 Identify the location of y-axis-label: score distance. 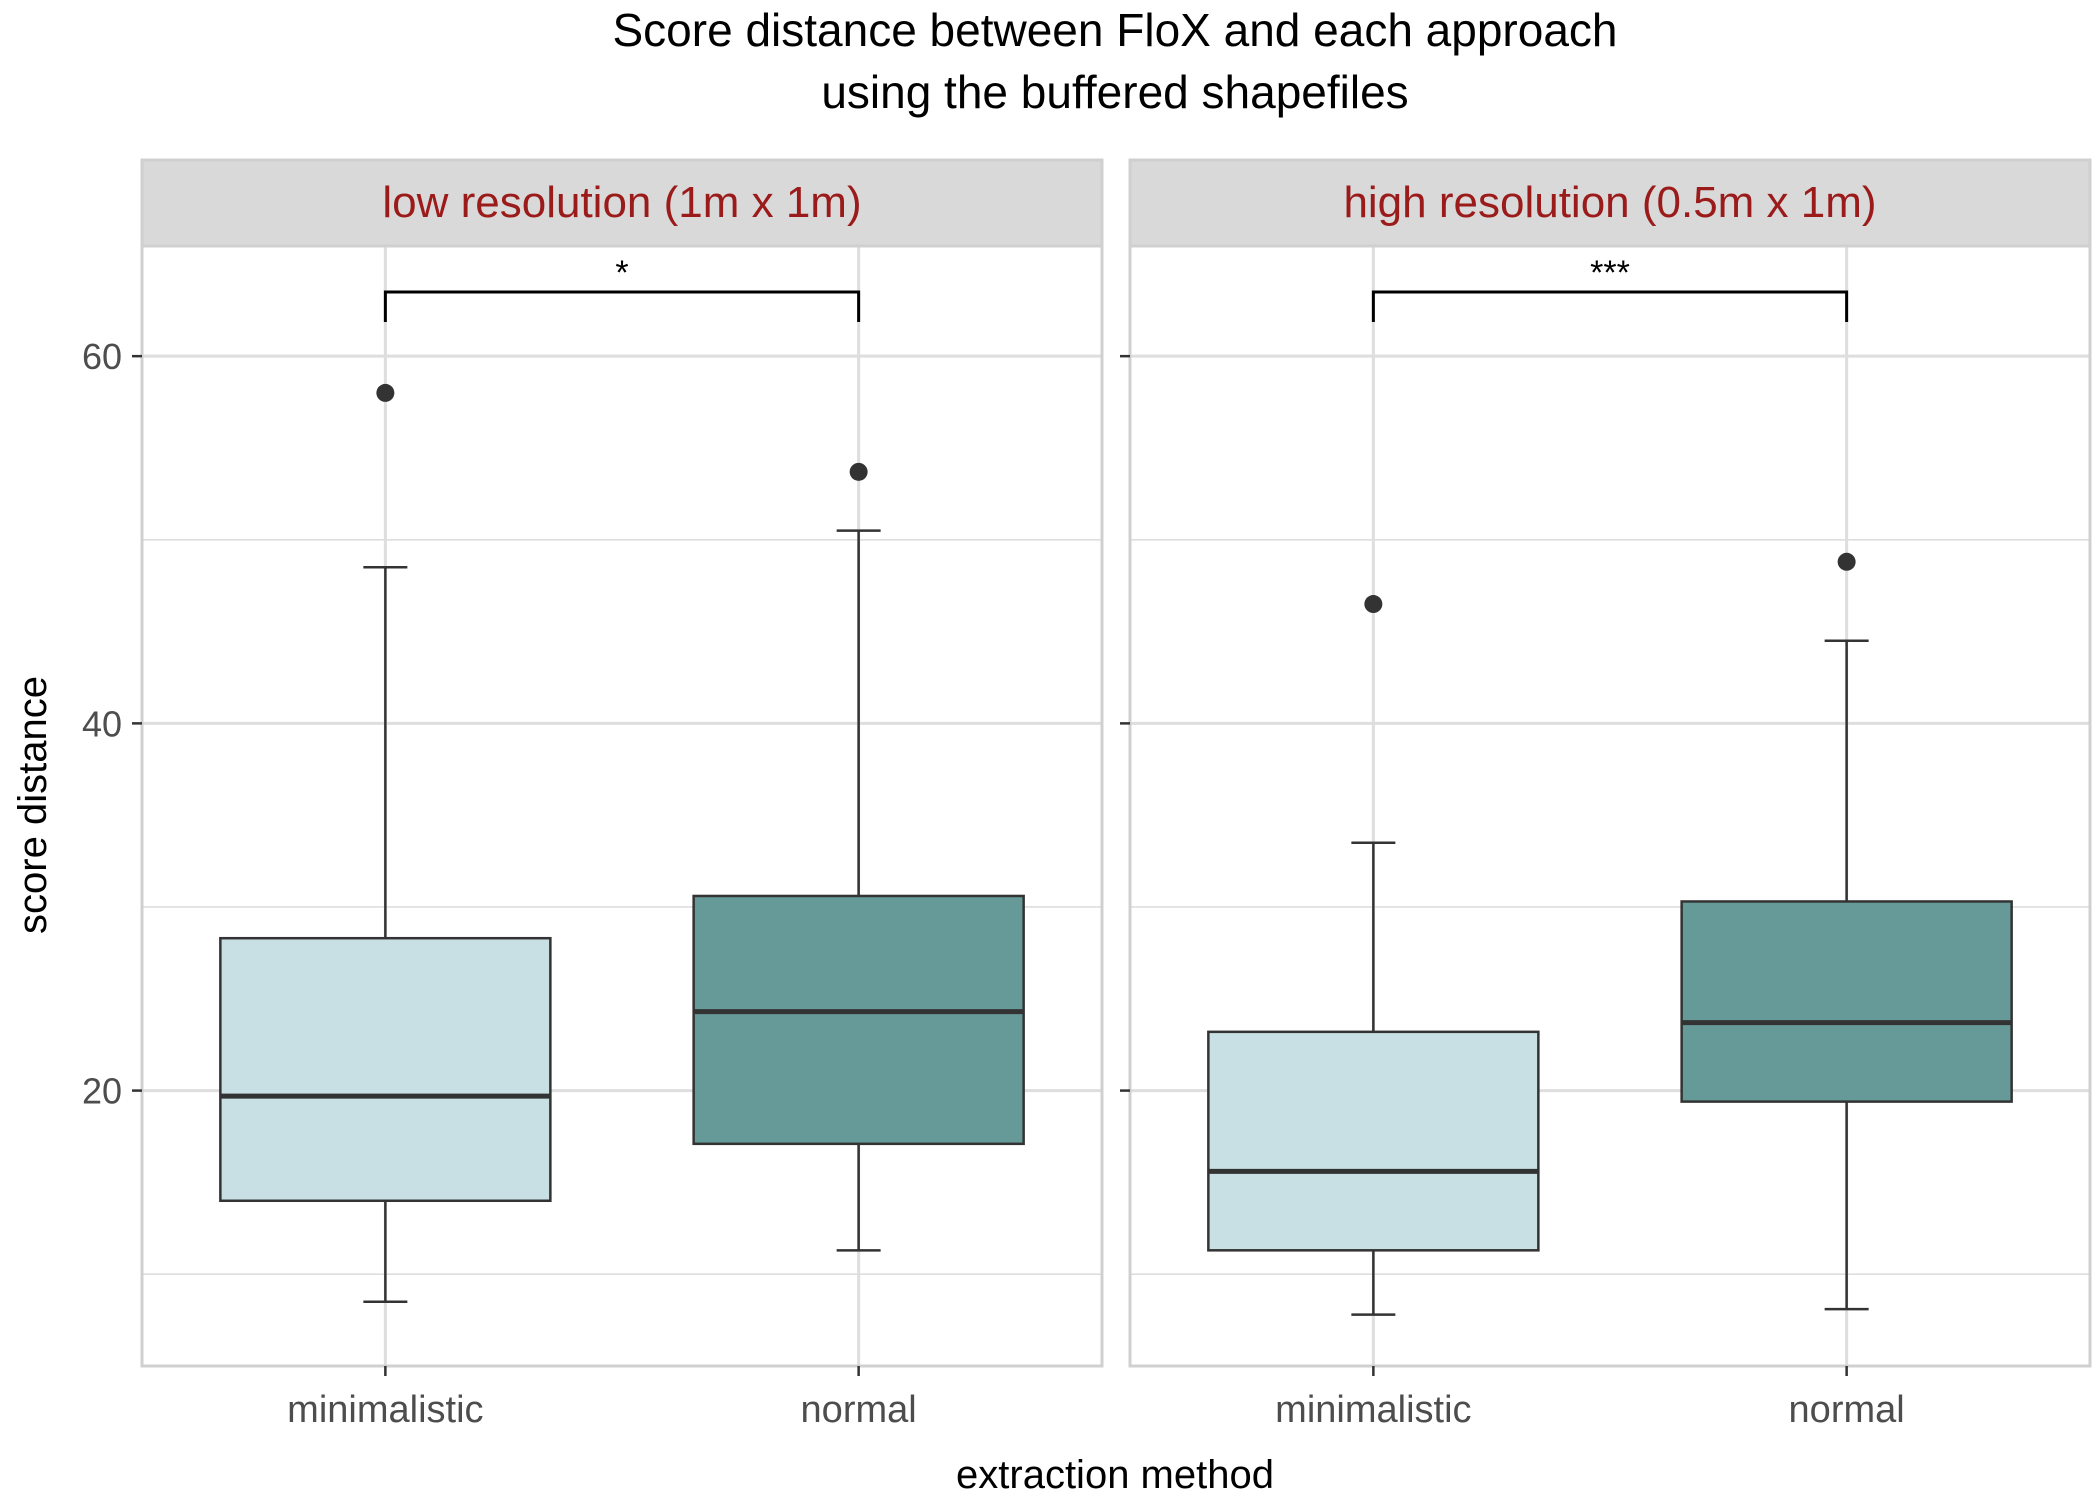
(33, 805).